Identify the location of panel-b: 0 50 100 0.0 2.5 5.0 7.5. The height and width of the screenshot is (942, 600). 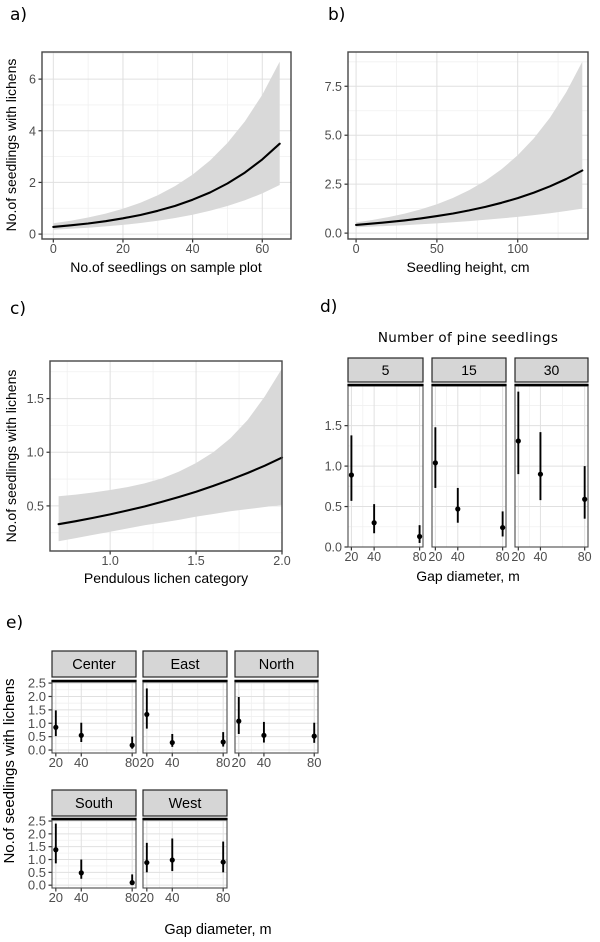
(457, 153).